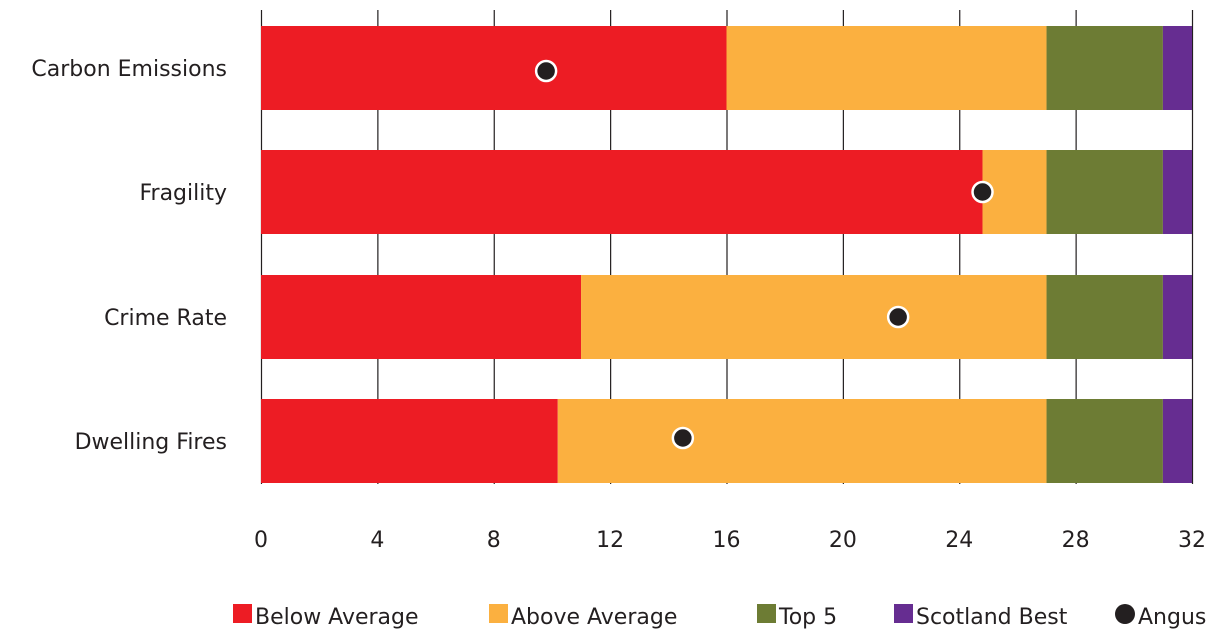  Describe the element at coordinates (1192, 540) in the screenshot. I see `x-tick-label: 32` at that location.